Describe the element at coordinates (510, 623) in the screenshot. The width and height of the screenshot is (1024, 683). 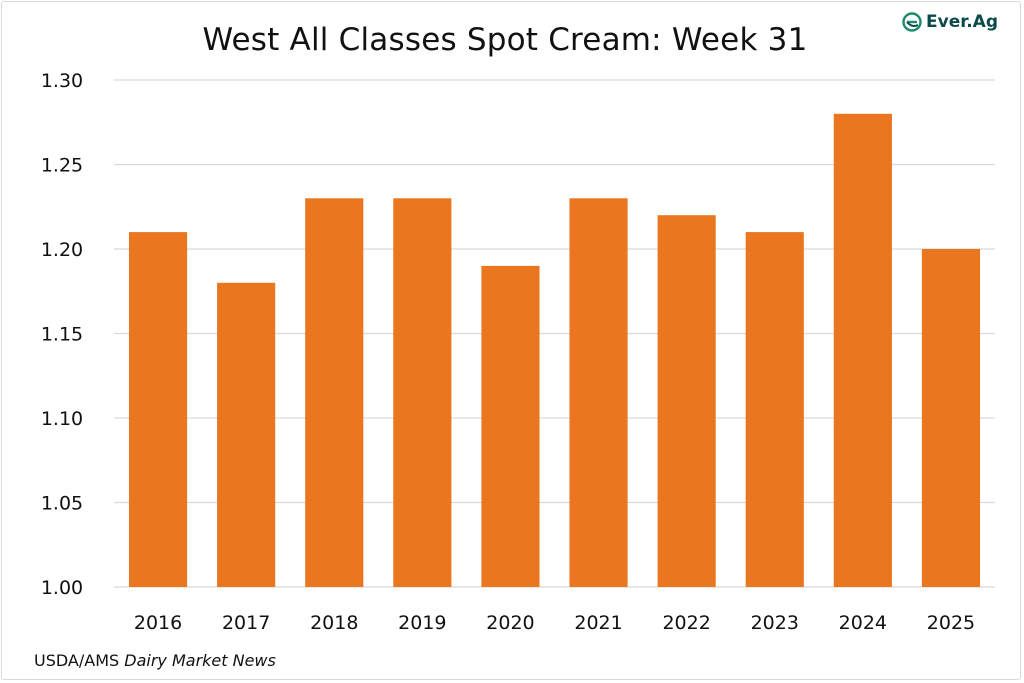
I see `x-tick-label: 2020` at that location.